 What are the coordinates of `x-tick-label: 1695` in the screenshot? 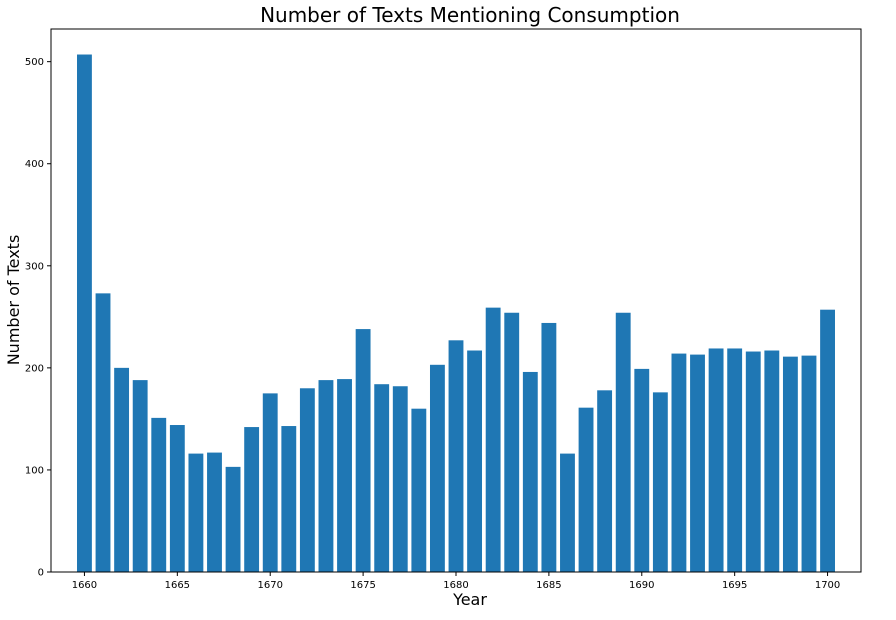 It's located at (734, 585).